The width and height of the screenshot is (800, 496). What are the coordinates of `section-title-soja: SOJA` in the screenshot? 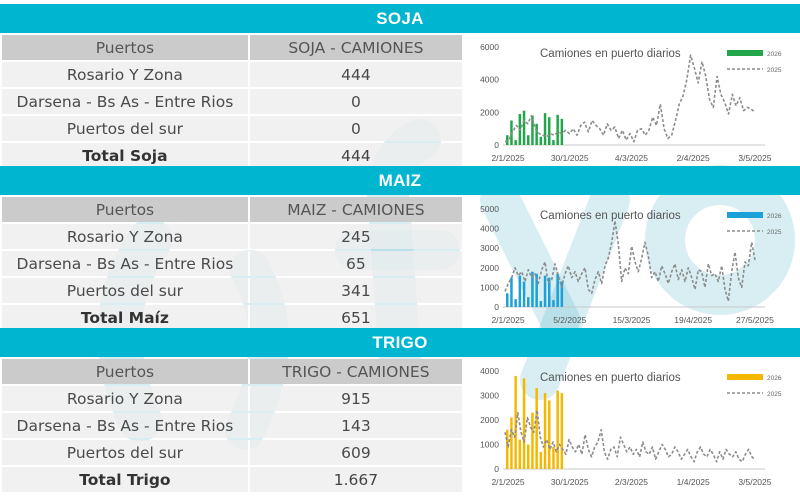 It's located at (400, 18).